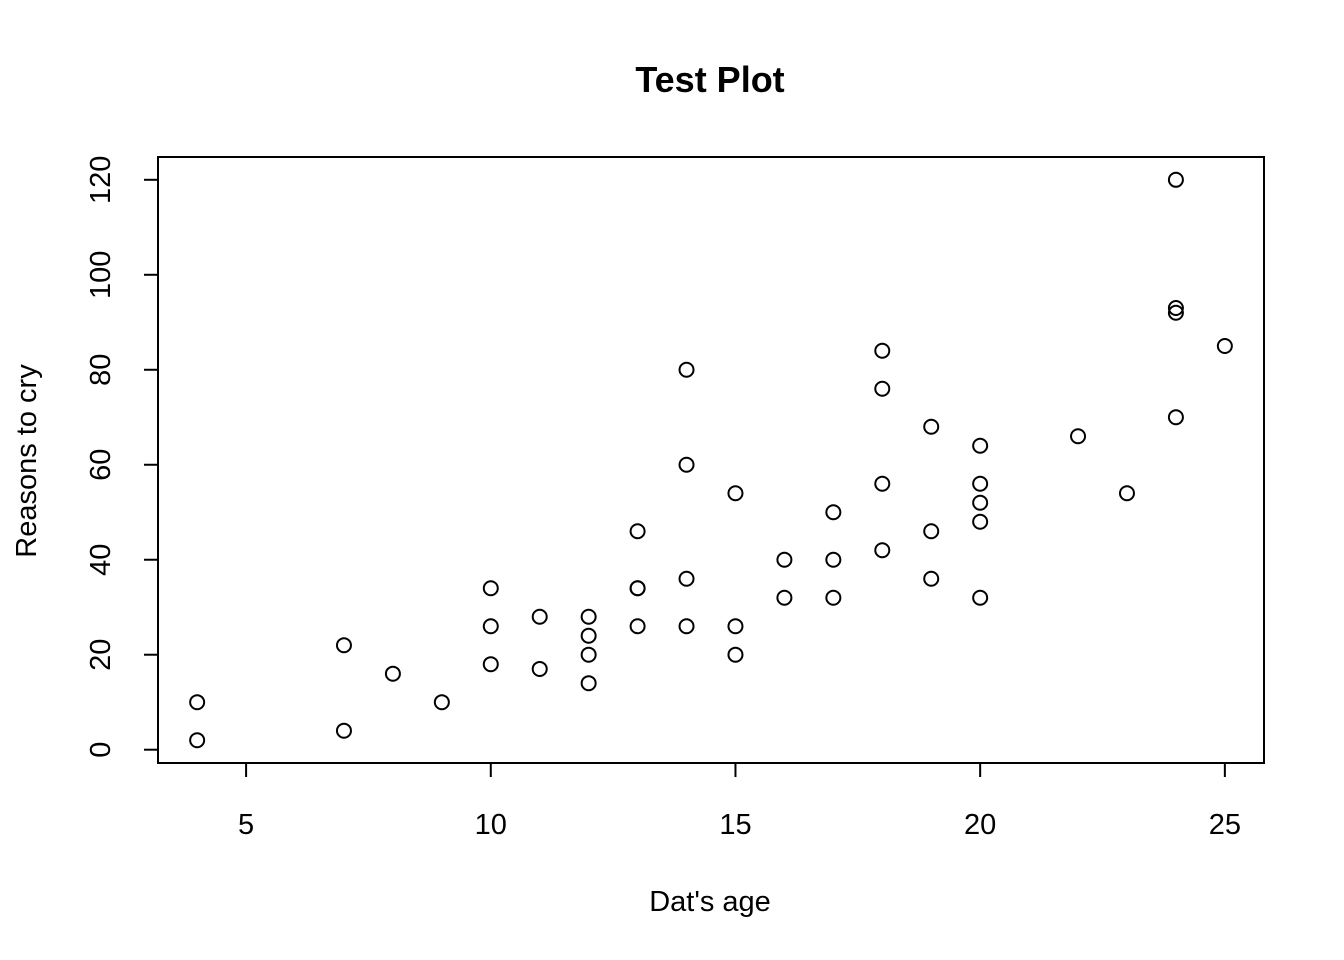  What do you see at coordinates (101, 370) in the screenshot?
I see `y-tick-label: 80` at bounding box center [101, 370].